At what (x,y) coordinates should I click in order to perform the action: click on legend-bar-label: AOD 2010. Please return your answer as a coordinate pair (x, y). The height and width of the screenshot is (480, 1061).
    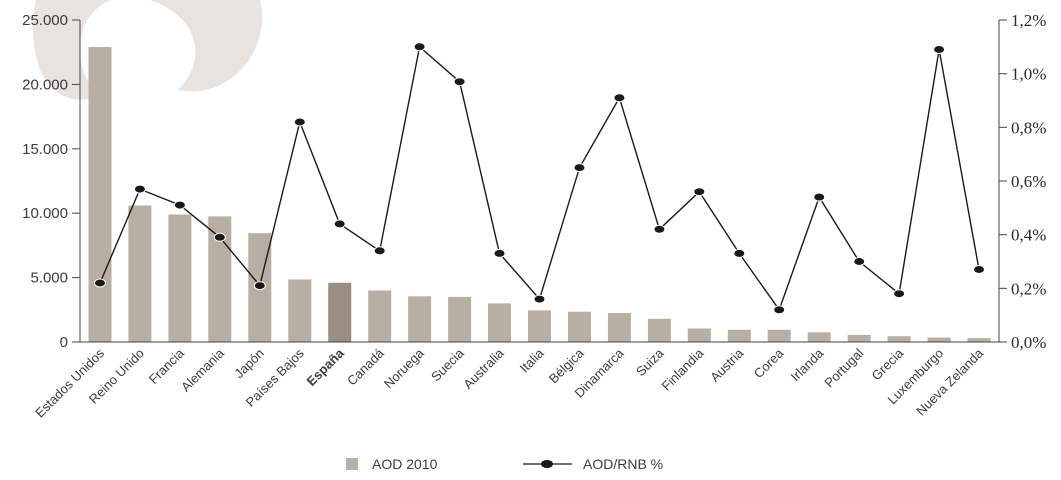
    Looking at the image, I should click on (405, 464).